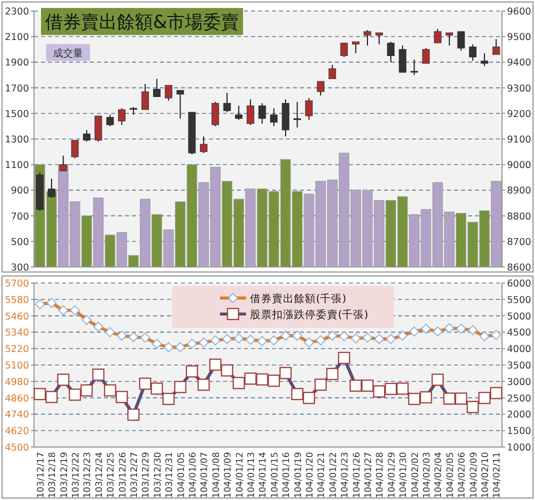 The height and width of the screenshot is (500, 535). I want to click on x-tick-label: 103/12/18, so click(53, 475).